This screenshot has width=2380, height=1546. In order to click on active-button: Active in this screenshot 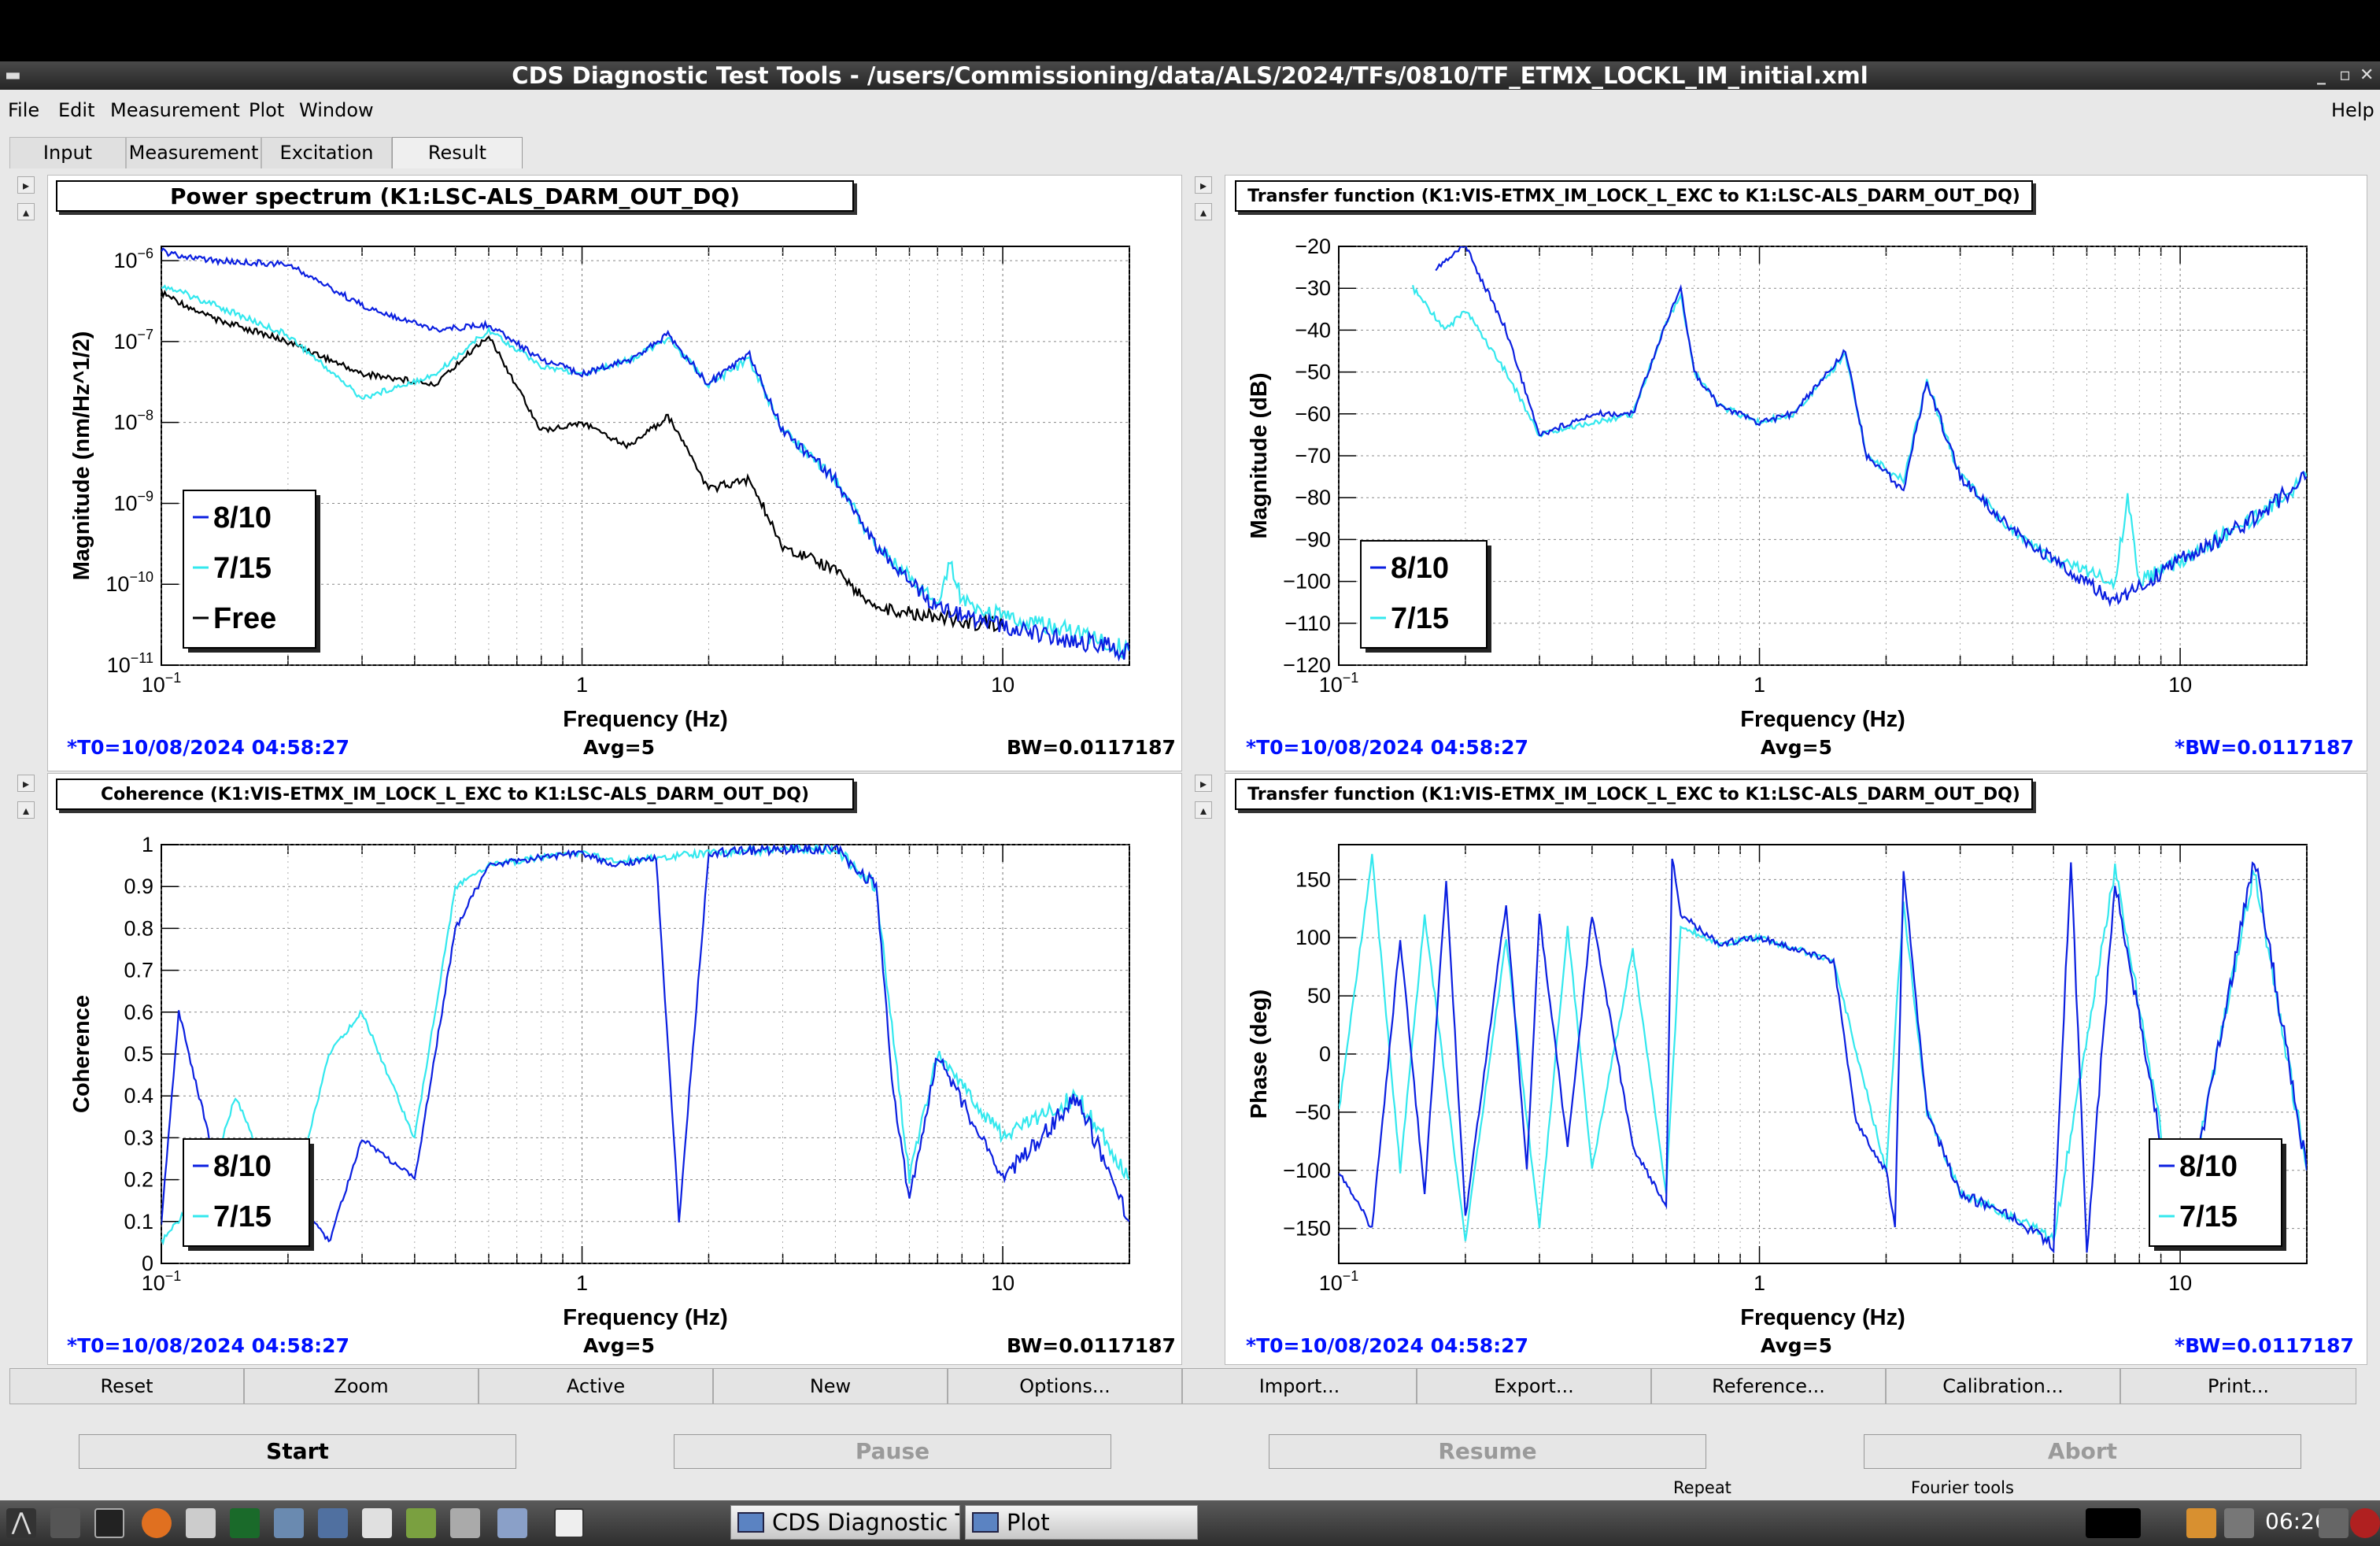, I will do `click(596, 1386)`.